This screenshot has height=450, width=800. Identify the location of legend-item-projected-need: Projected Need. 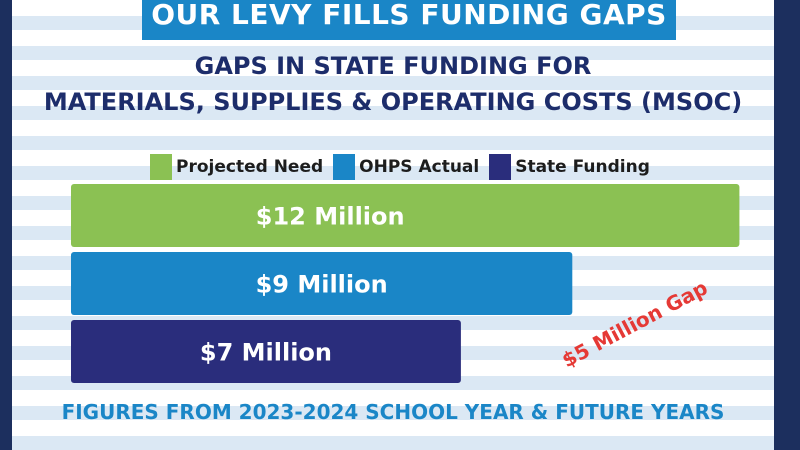
(236, 167).